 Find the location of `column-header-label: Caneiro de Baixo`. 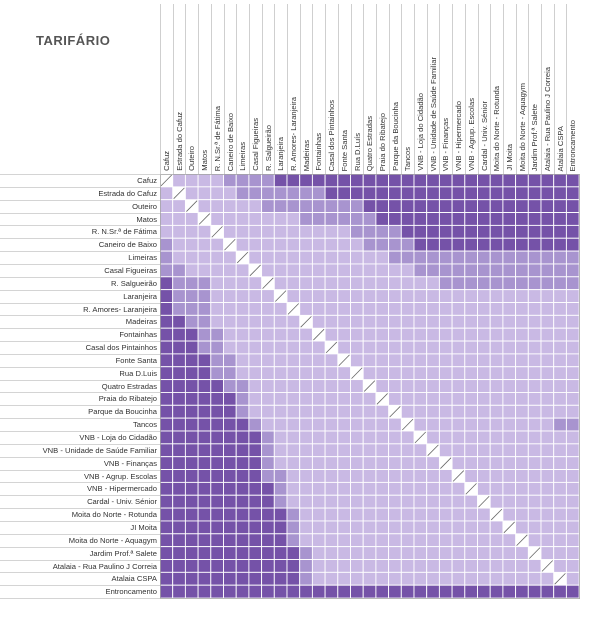

column-header-label: Caneiro de Baixo is located at coordinates (230, 141).